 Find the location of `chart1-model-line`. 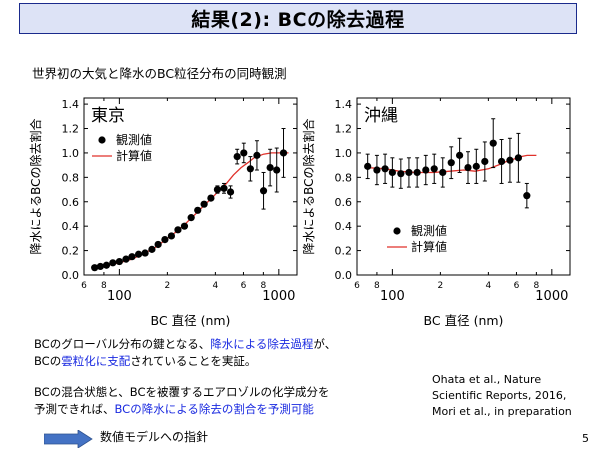

chart1-model-line is located at coordinates (191, 210).